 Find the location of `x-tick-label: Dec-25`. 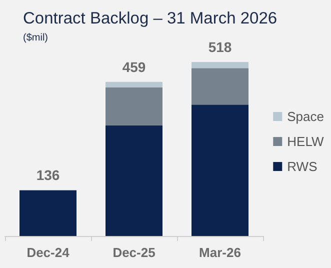

x-tick-label: Dec-25 is located at coordinates (134, 252).